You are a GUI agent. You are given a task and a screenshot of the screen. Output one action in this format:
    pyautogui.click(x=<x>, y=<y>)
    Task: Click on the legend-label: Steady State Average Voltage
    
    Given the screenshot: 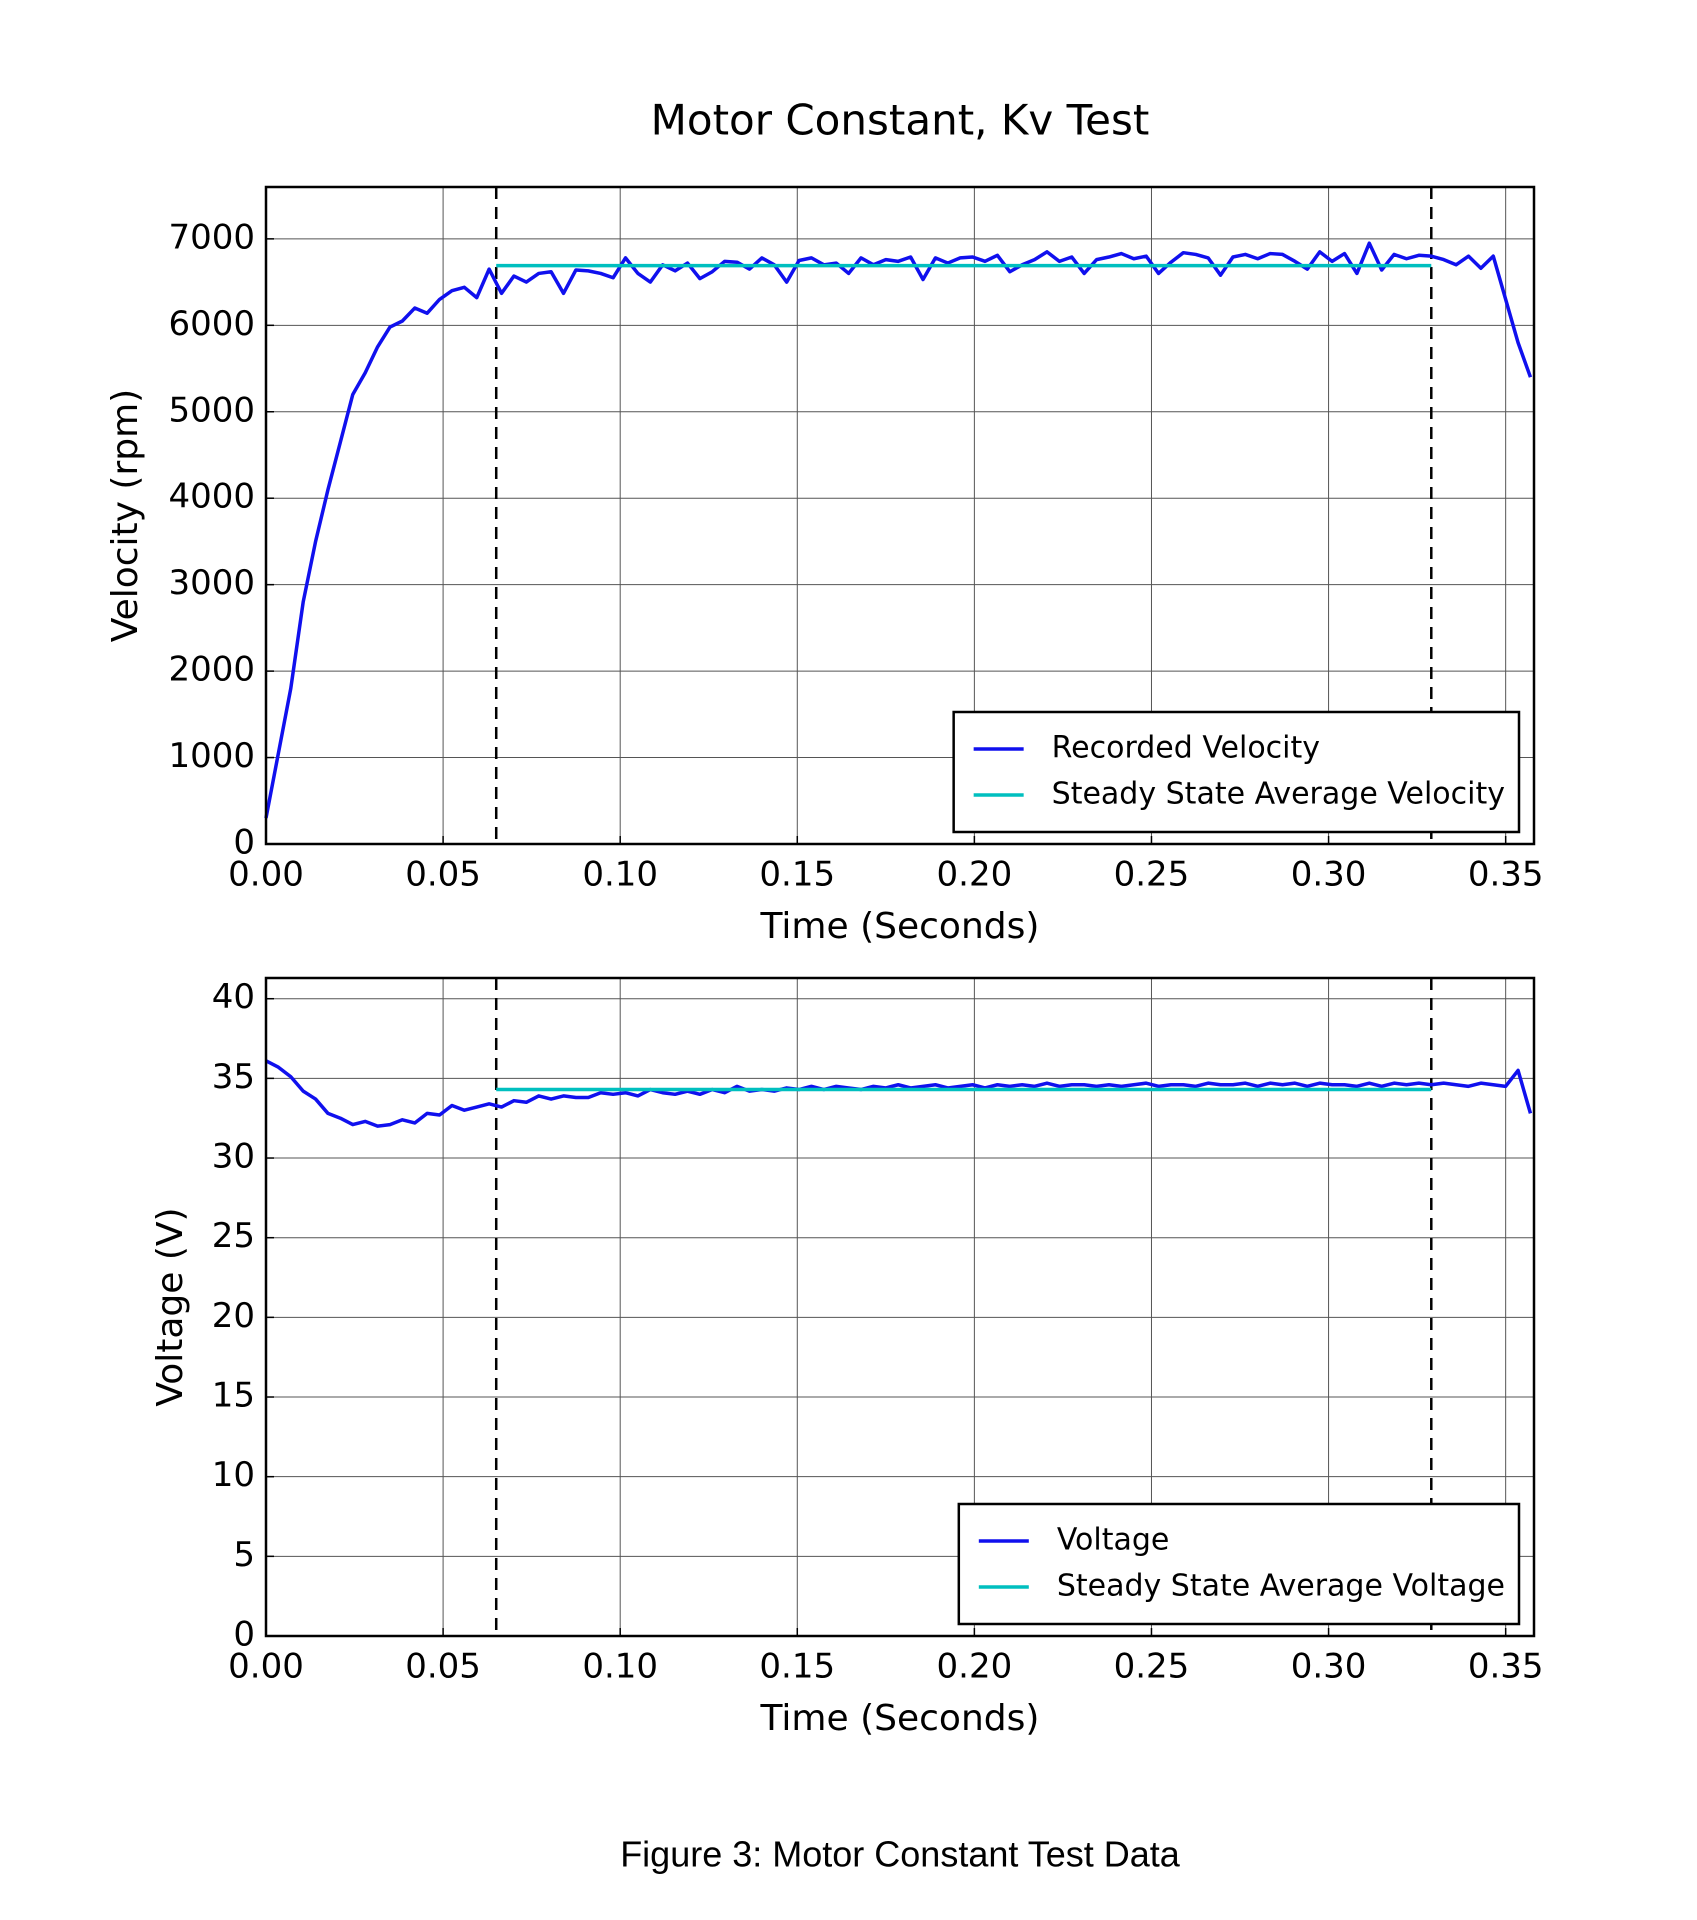 What is the action you would take?
    pyautogui.click(x=1281, y=1586)
    